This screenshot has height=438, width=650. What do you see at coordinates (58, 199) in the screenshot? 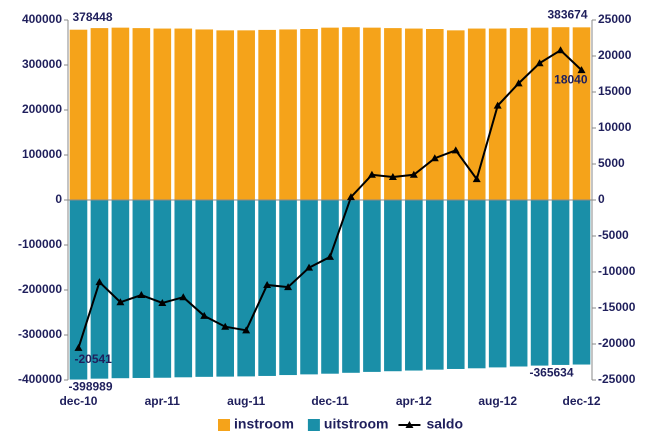
I see `y-tick-label: 0` at bounding box center [58, 199].